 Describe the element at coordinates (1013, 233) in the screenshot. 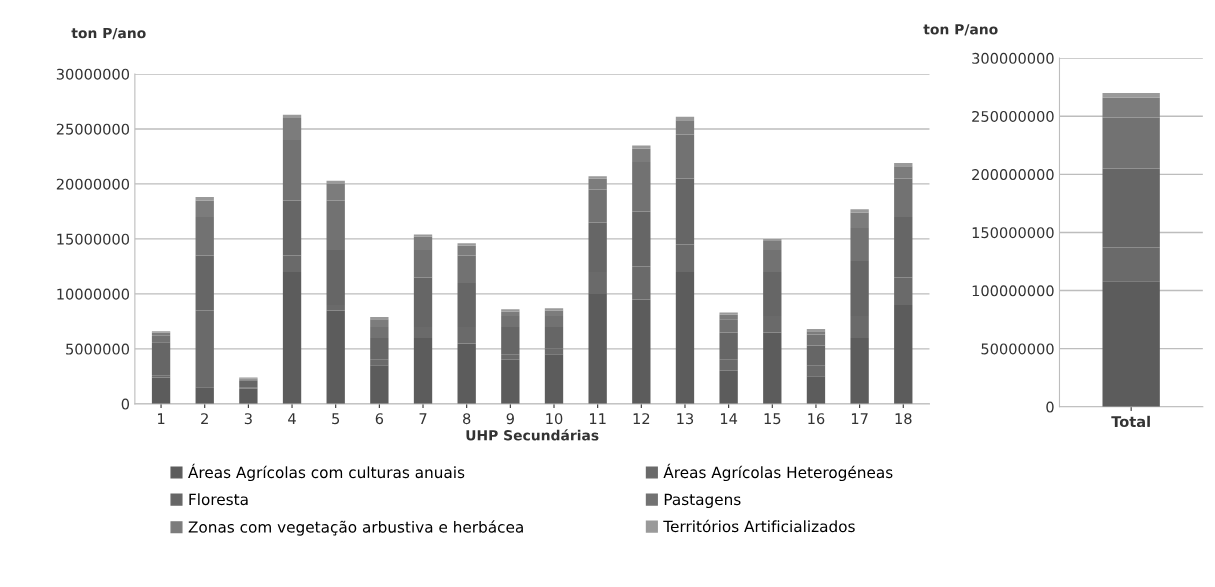

I see `y-tick-label: 150000000` at that location.